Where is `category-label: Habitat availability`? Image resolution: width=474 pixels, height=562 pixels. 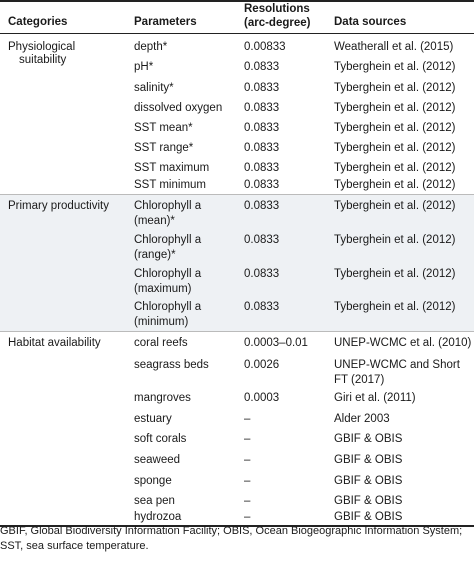
category-label: Habitat availability is located at coordinates (54, 343).